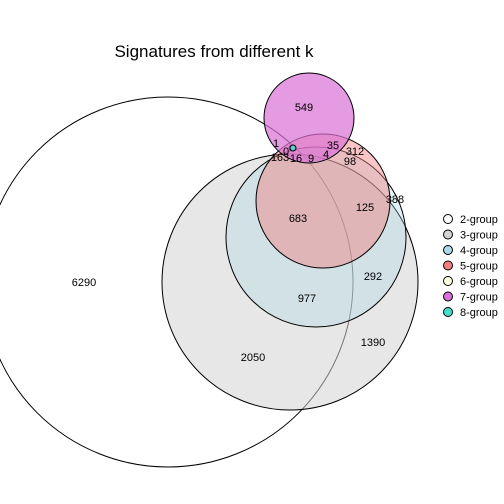 This screenshot has width=504, height=504. Describe the element at coordinates (479, 220) in the screenshot. I see `legend-label: 2-group` at that location.